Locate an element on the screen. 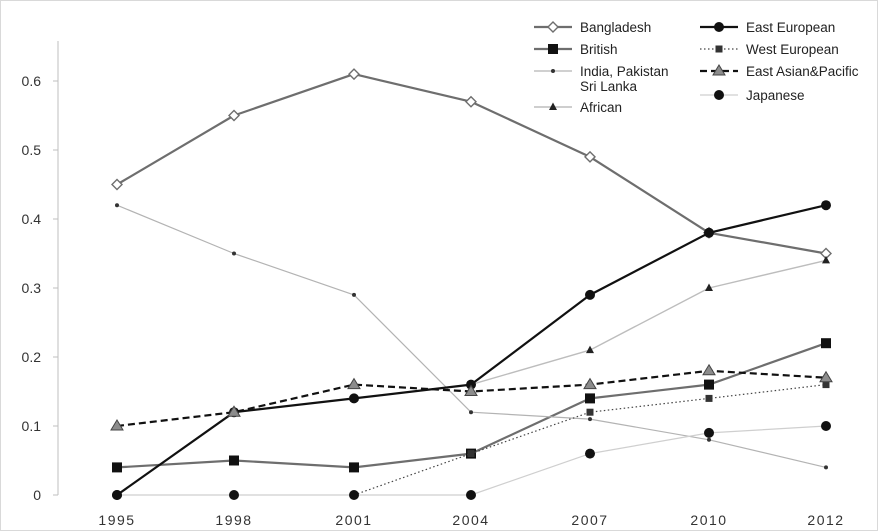 This screenshot has height=531, width=878. y-tick-label: 0 is located at coordinates (37, 495).